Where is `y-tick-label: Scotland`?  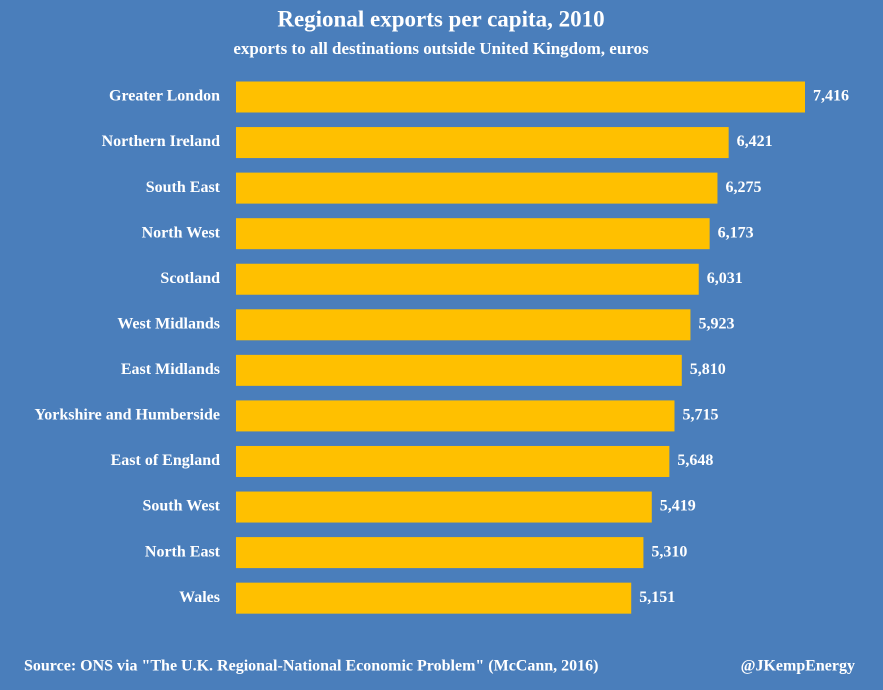
y-tick-label: Scotland is located at coordinates (190, 278).